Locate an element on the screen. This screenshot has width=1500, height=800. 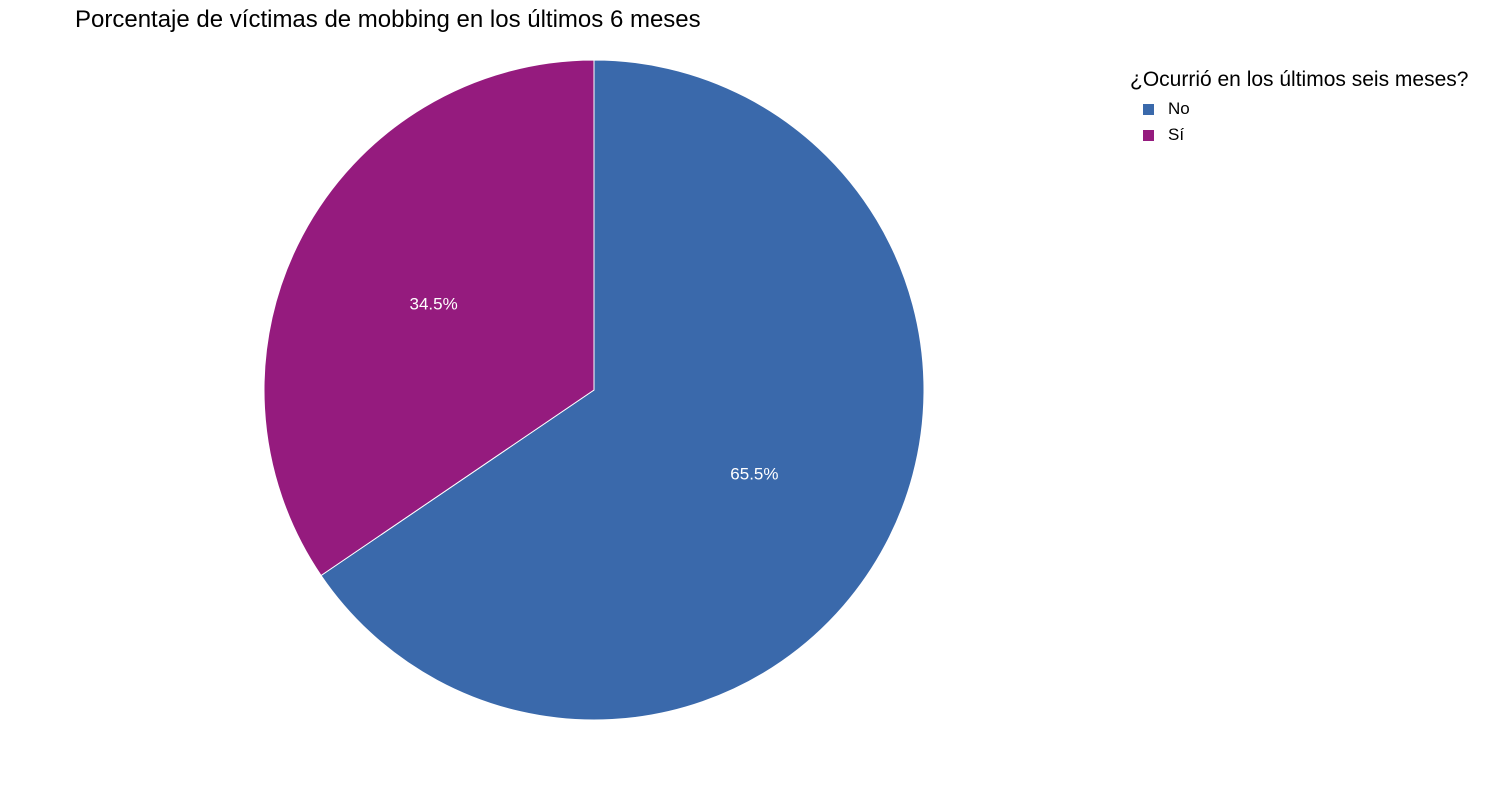
legend-label-si: Sí is located at coordinates (1176, 134).